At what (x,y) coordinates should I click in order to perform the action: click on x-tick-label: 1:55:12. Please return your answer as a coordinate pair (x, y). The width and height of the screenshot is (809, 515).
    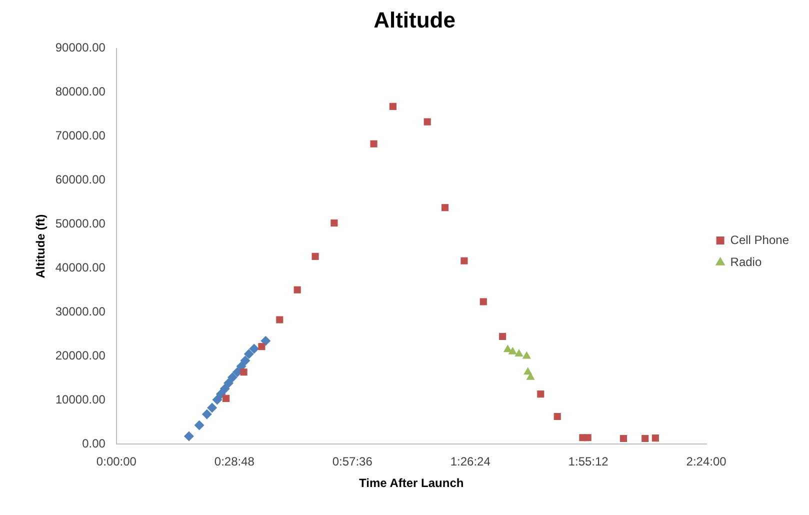
    Looking at the image, I should click on (588, 461).